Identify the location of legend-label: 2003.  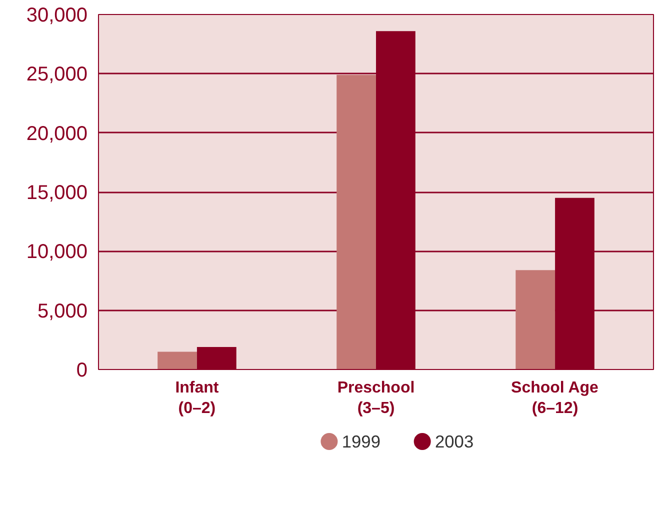
(454, 442).